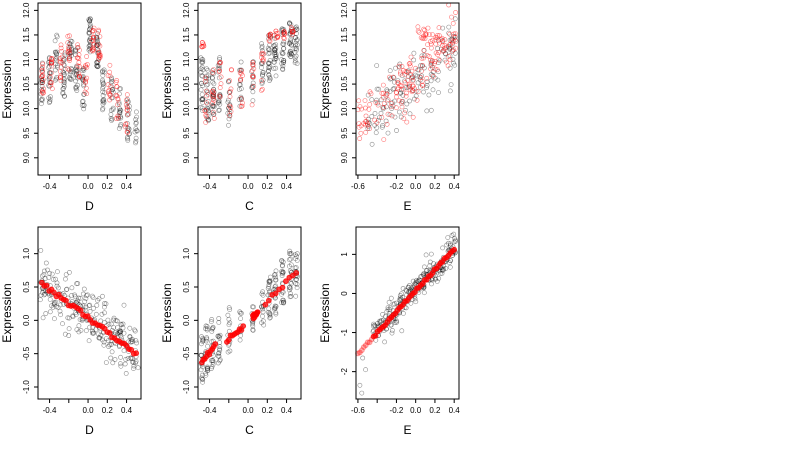 Image resolution: width=800 pixels, height=450 pixels. I want to click on y-tick-label: -2, so click(344, 372).